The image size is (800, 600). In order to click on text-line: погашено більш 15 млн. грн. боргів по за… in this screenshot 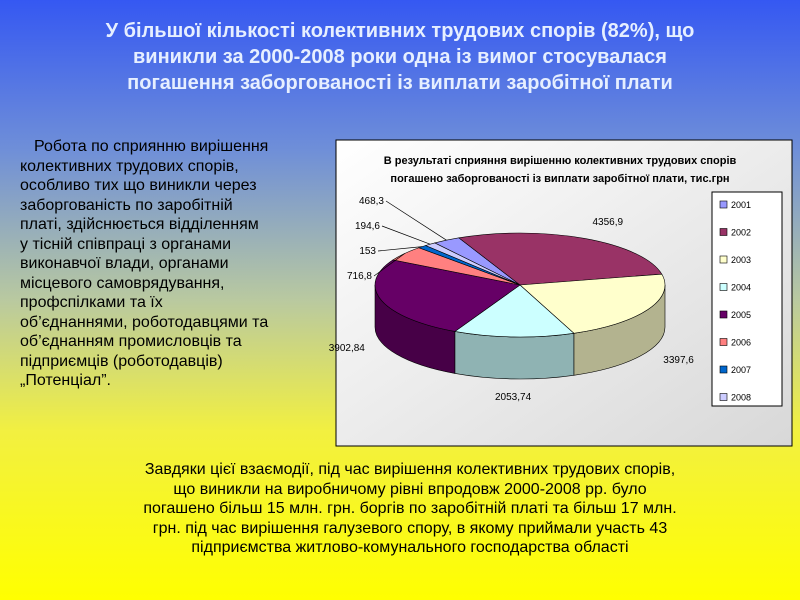, I will do `click(410, 508)`.